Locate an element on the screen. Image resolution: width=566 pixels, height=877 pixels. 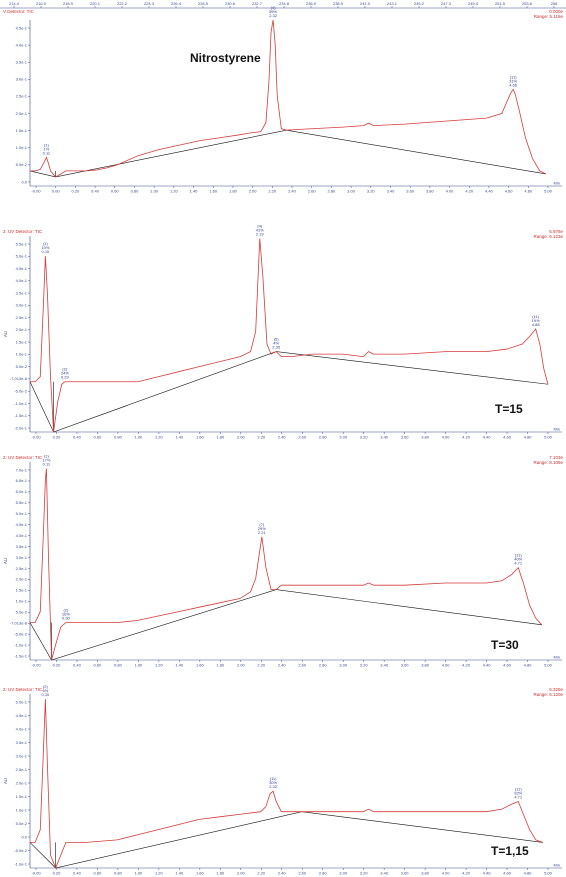
top-axis-tick-label: 256 is located at coordinates (554, 3).